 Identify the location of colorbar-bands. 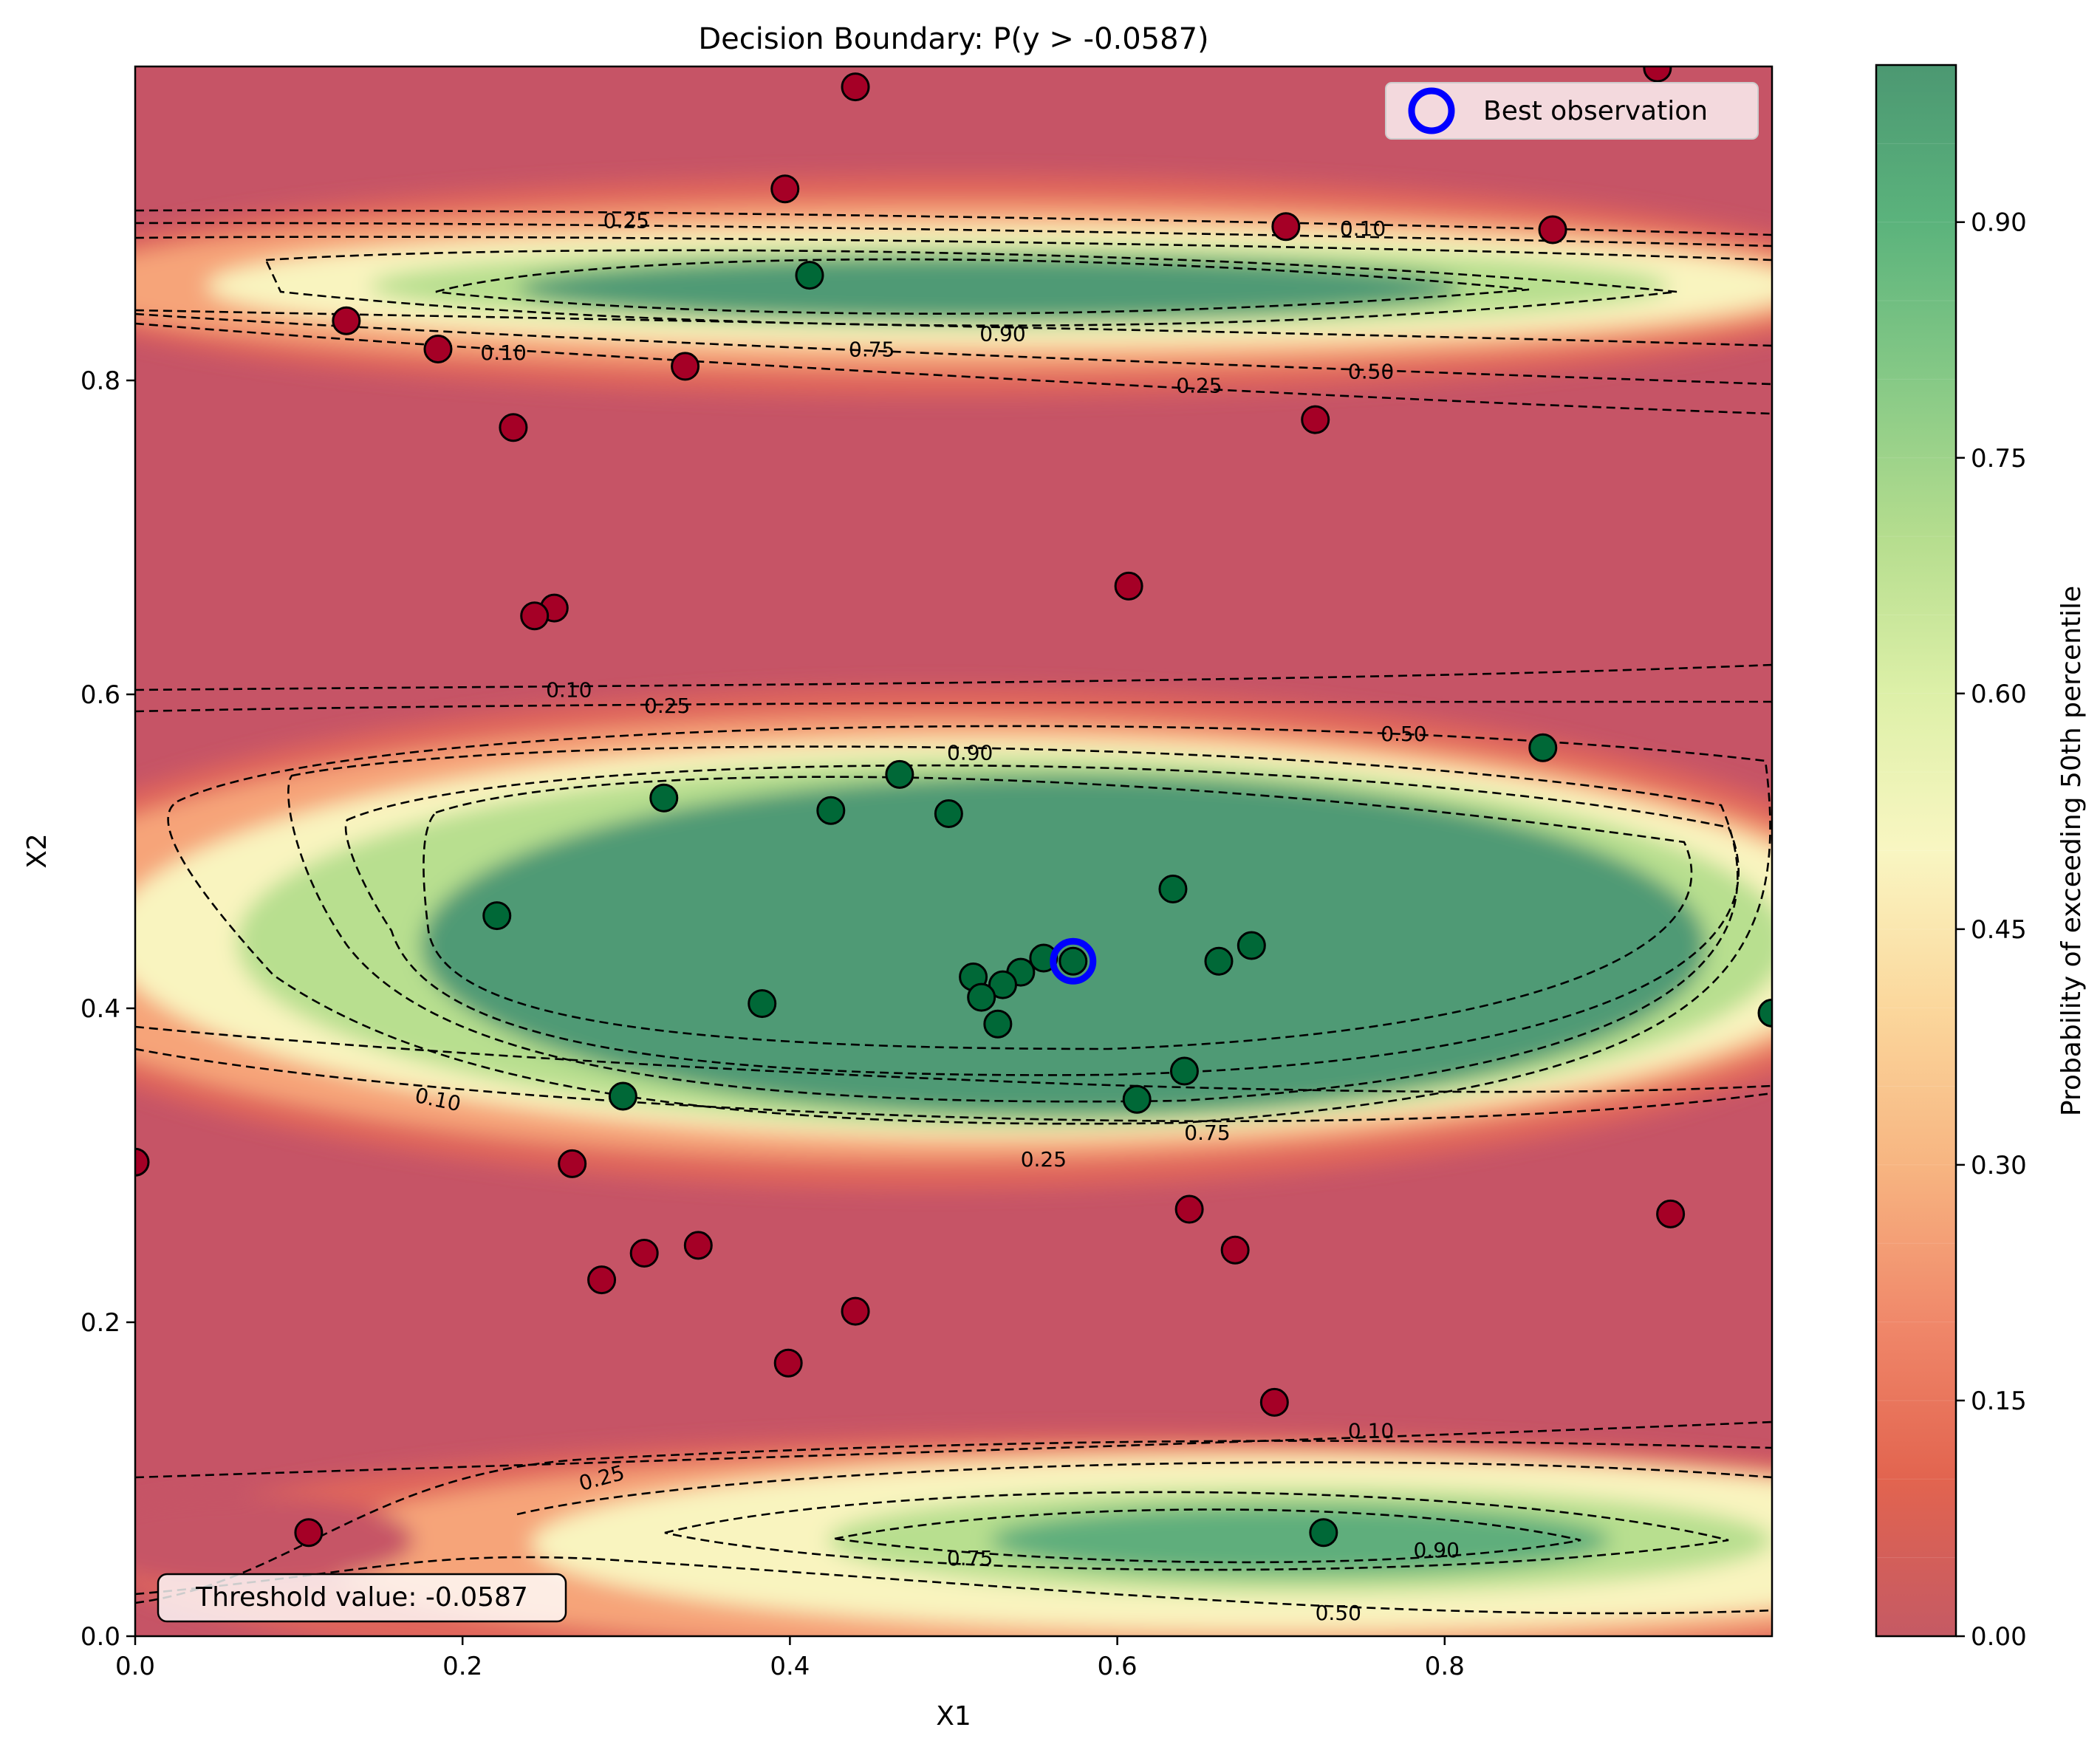
(1916, 851).